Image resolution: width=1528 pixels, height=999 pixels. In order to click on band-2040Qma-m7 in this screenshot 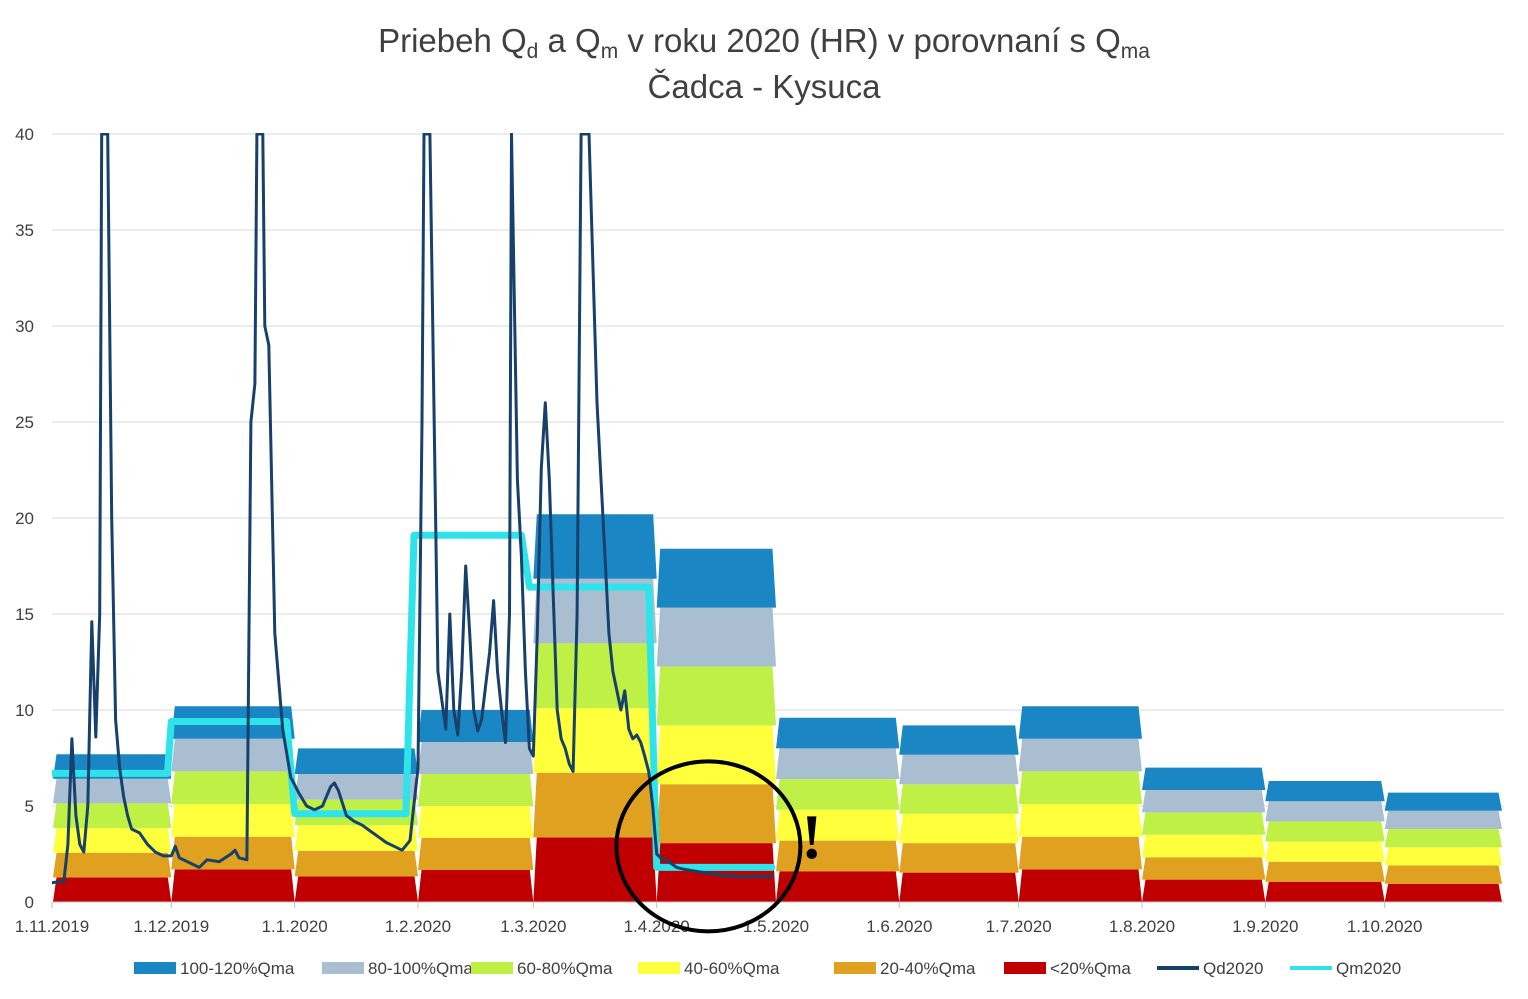, I will do `click(959, 858)`.